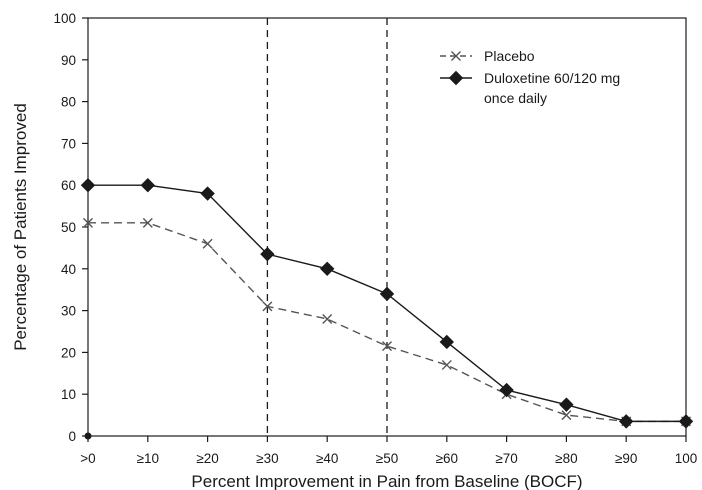 The image size is (702, 490). I want to click on x-tick-label: ≥30, so click(267, 458).